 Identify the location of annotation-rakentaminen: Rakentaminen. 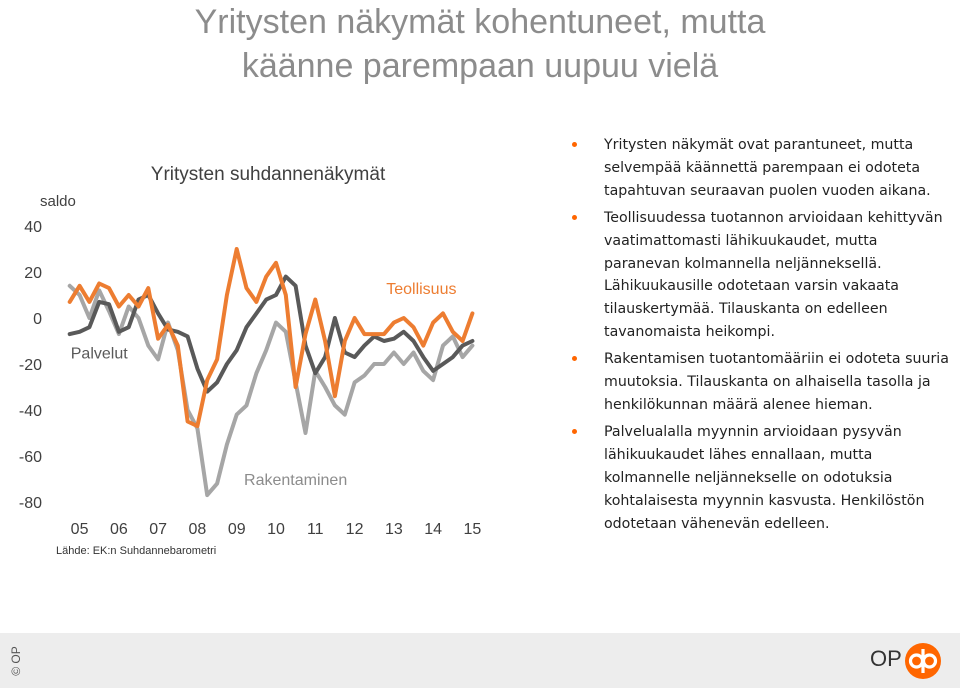
(295, 480).